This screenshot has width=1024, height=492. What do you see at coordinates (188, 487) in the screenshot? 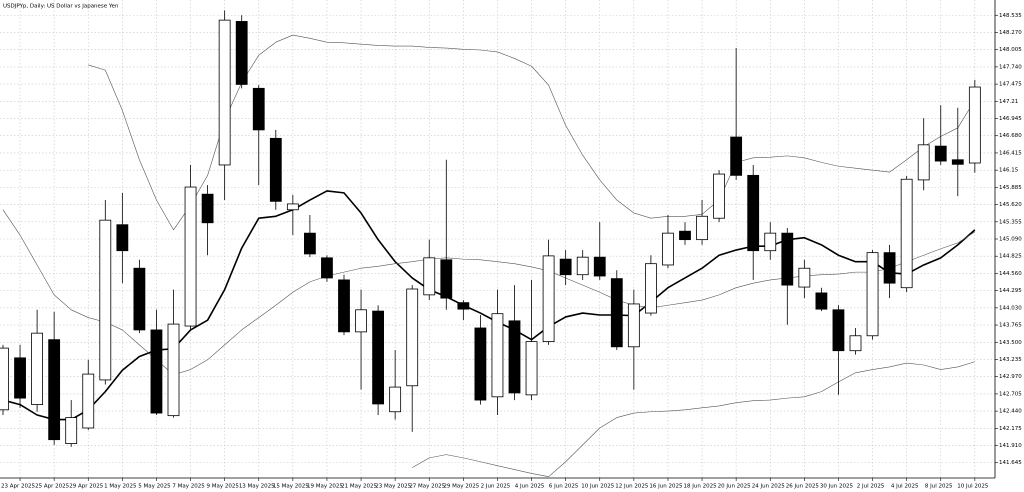
I see `x-tick-label: 7 May 2025` at bounding box center [188, 487].